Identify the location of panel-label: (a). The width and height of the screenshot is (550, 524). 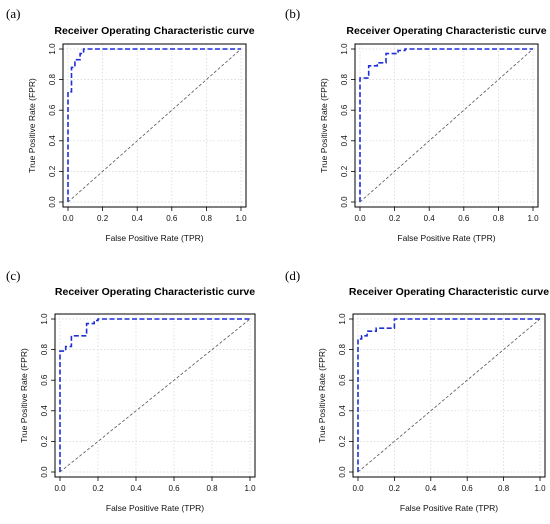
(13, 13).